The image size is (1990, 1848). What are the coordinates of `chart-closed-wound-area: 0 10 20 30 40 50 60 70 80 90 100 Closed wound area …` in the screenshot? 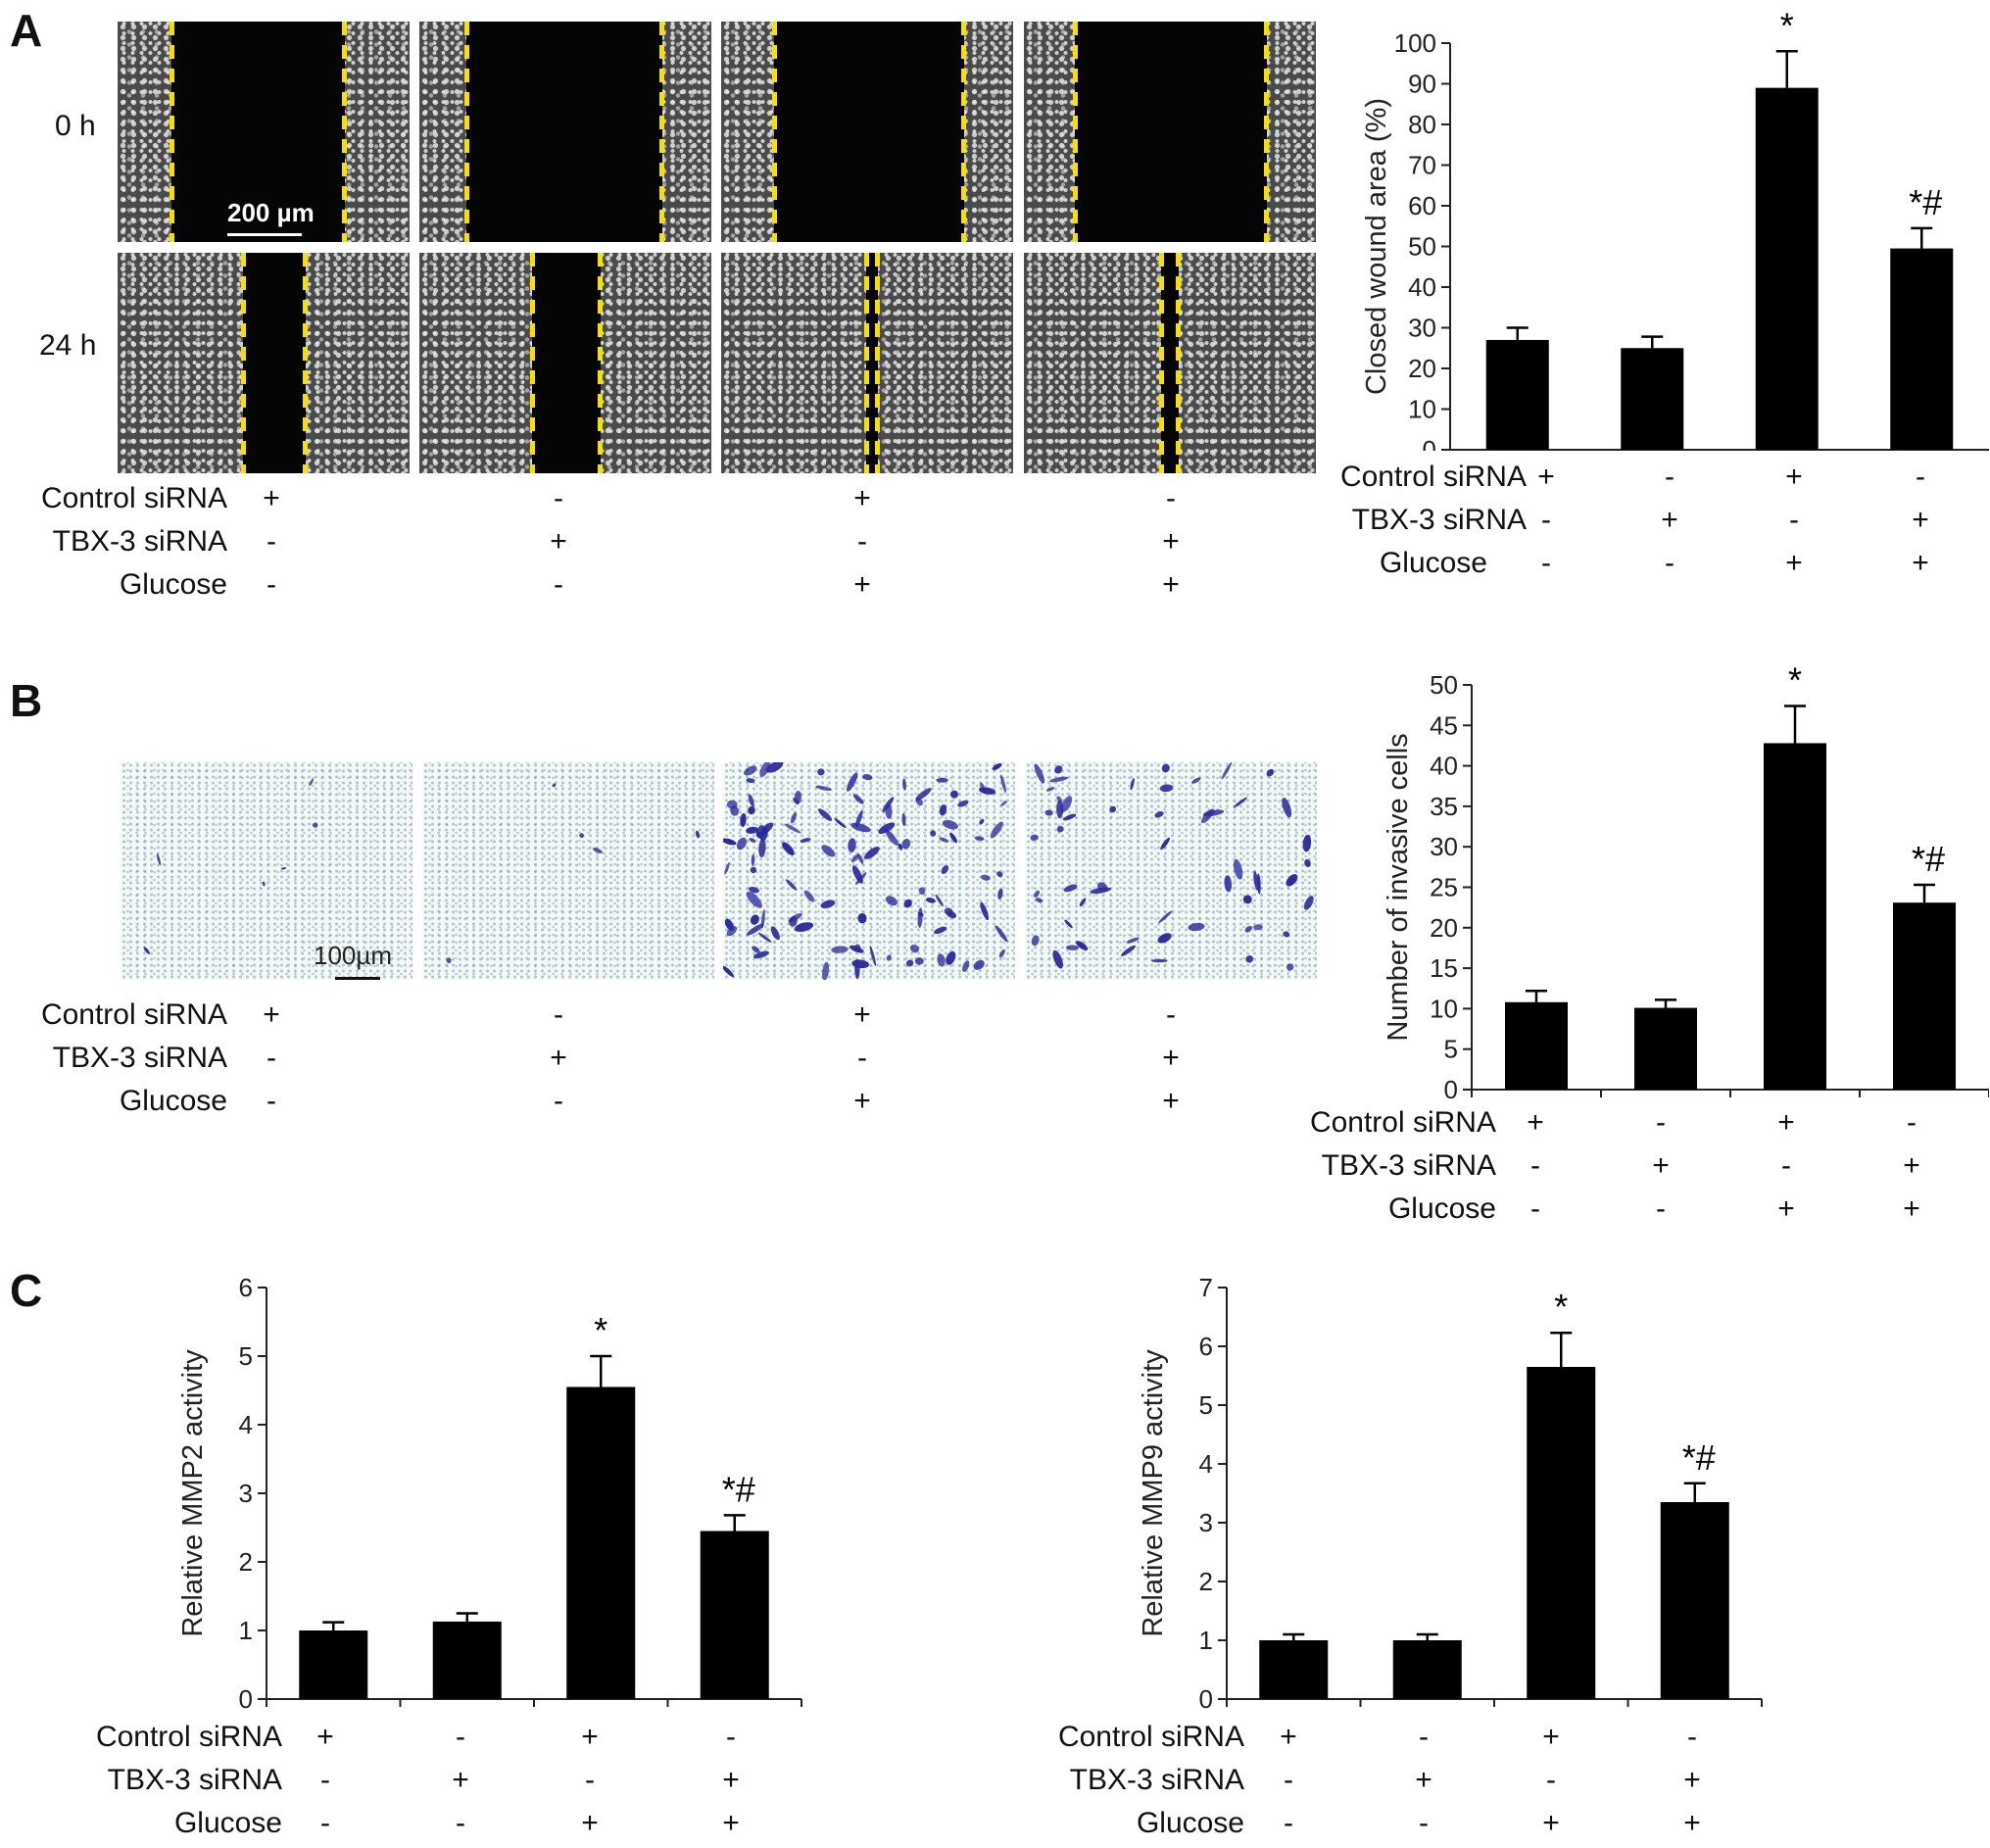 It's located at (1675, 231).